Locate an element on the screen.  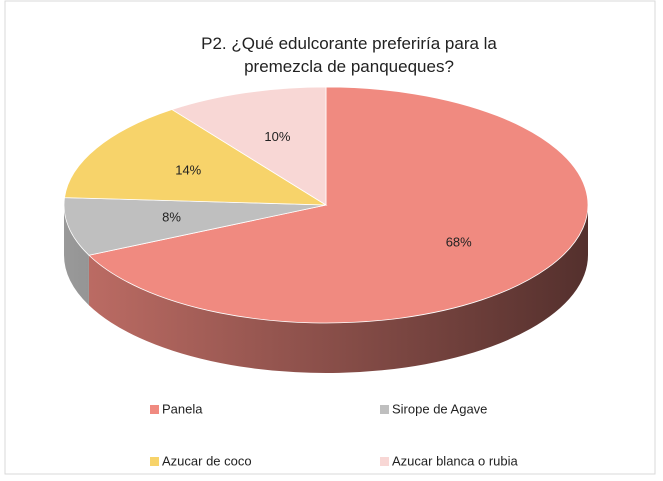
data-label: 10% is located at coordinates (277, 136).